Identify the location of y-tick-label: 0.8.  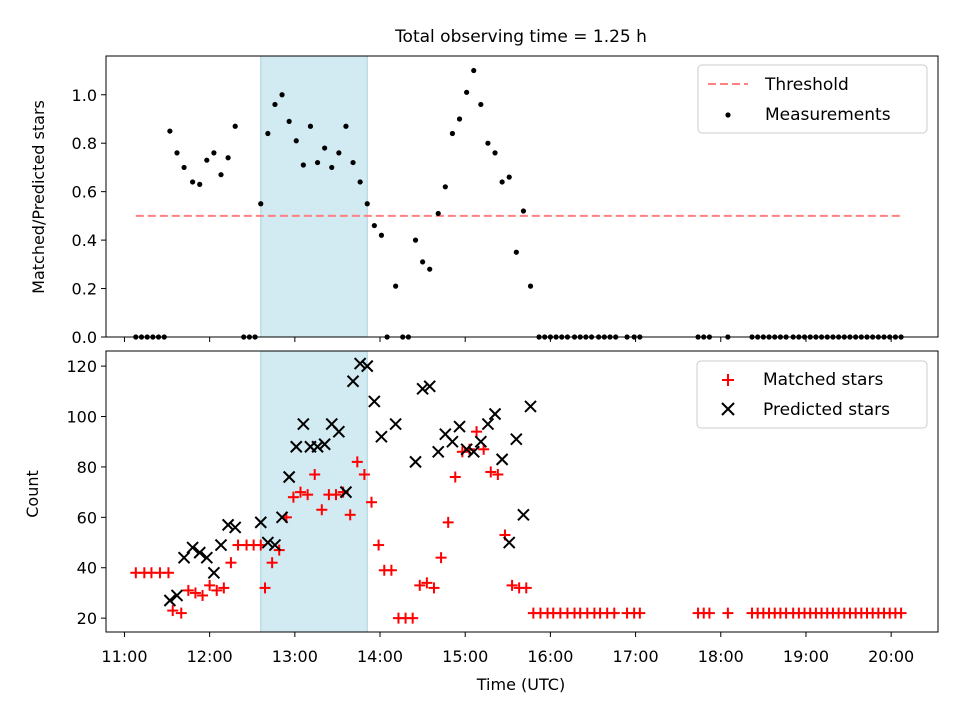
(84, 143).